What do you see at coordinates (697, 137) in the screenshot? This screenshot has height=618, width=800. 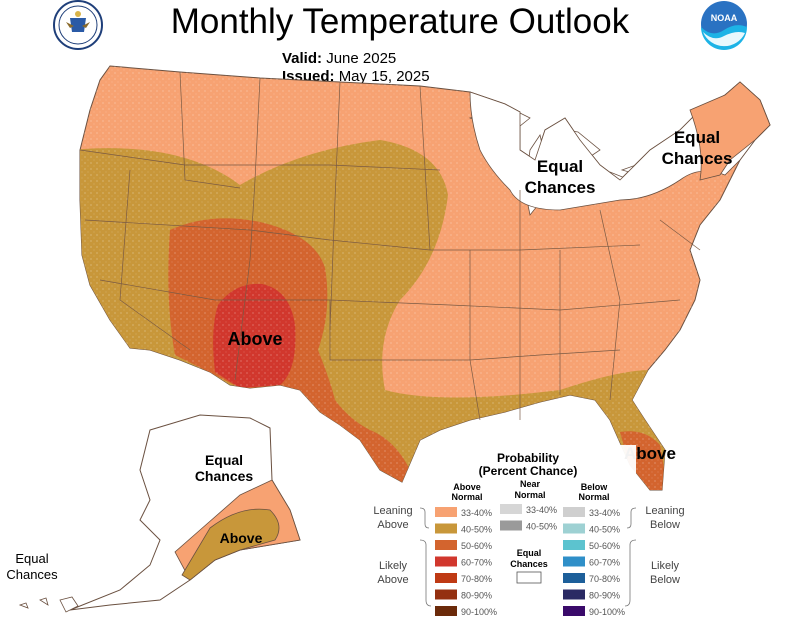 I see `label-ec-new-england-1: Equal` at bounding box center [697, 137].